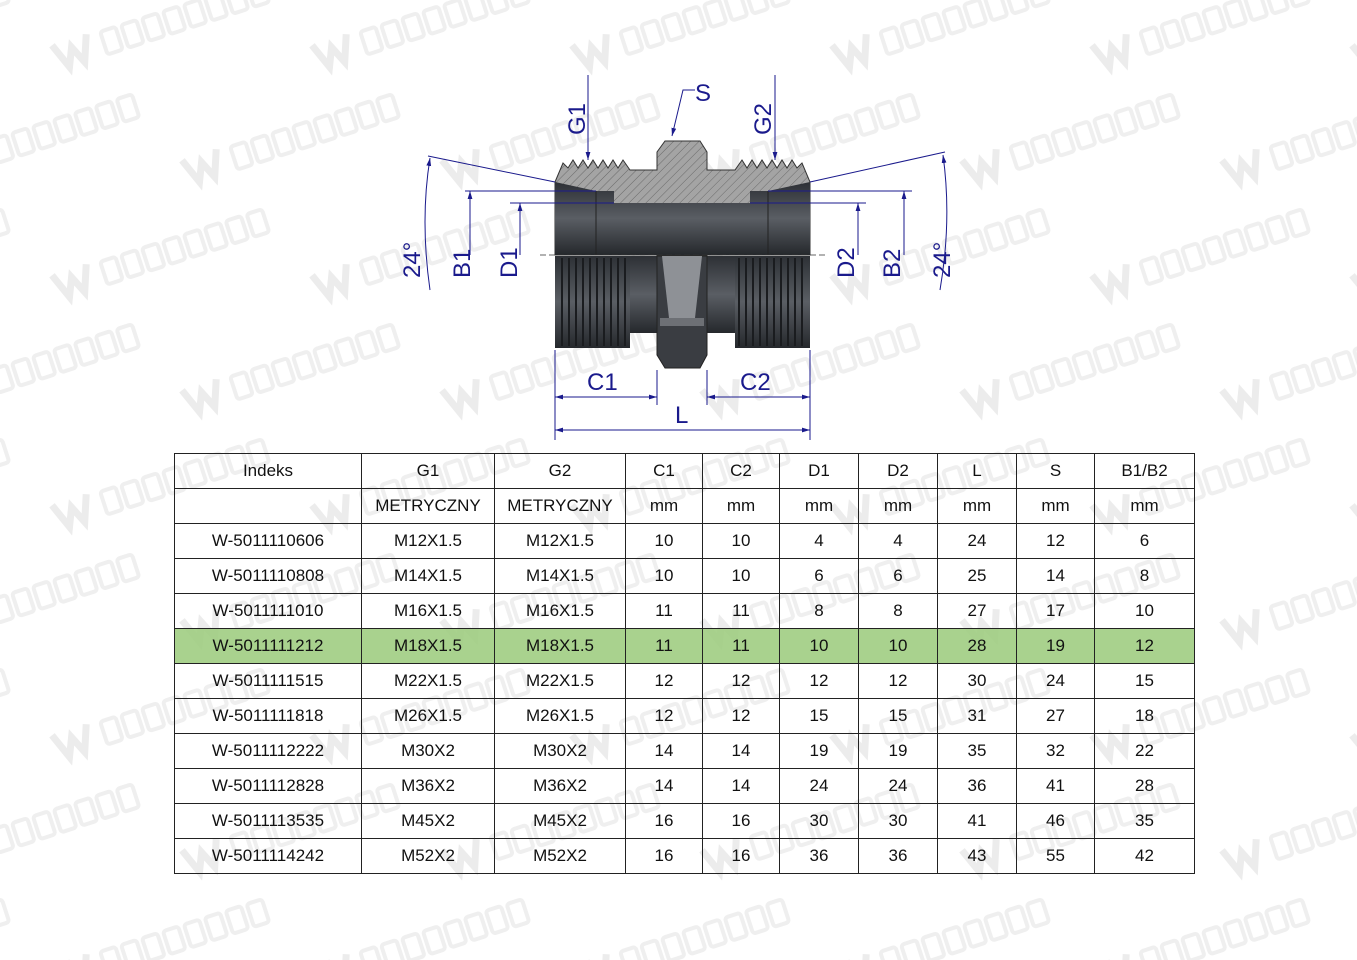 The height and width of the screenshot is (960, 1357). What do you see at coordinates (892, 263) in the screenshot?
I see `label-b2: B2` at bounding box center [892, 263].